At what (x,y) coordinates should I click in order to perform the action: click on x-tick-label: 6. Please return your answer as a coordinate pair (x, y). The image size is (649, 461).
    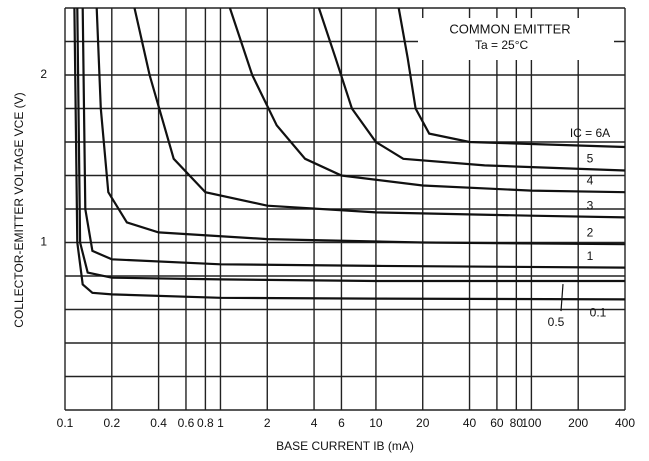
    Looking at the image, I should click on (341, 423).